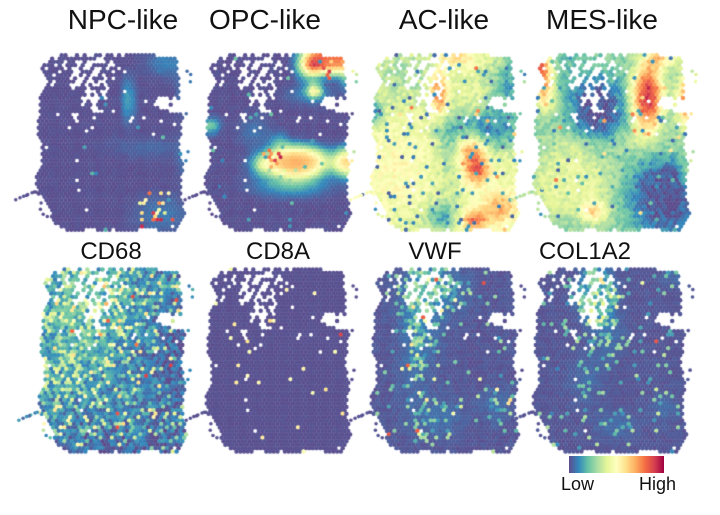 The height and width of the screenshot is (515, 720). I want to click on panel-ac-like, so click(444, 142).